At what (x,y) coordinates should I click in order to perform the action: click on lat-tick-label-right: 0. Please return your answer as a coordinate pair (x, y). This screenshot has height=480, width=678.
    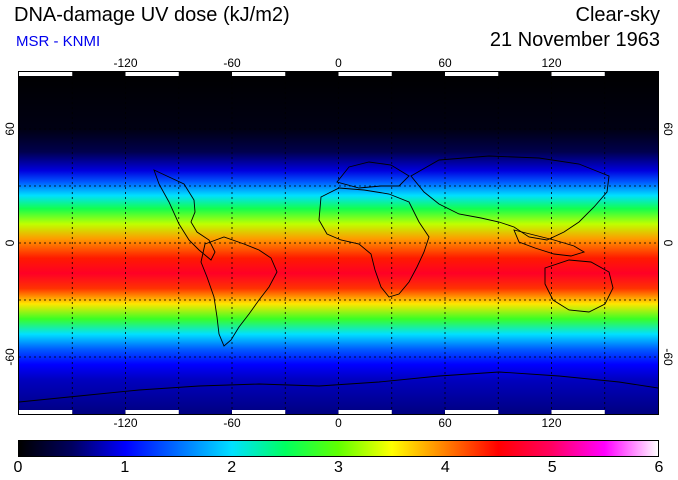
    Looking at the image, I should click on (668, 243).